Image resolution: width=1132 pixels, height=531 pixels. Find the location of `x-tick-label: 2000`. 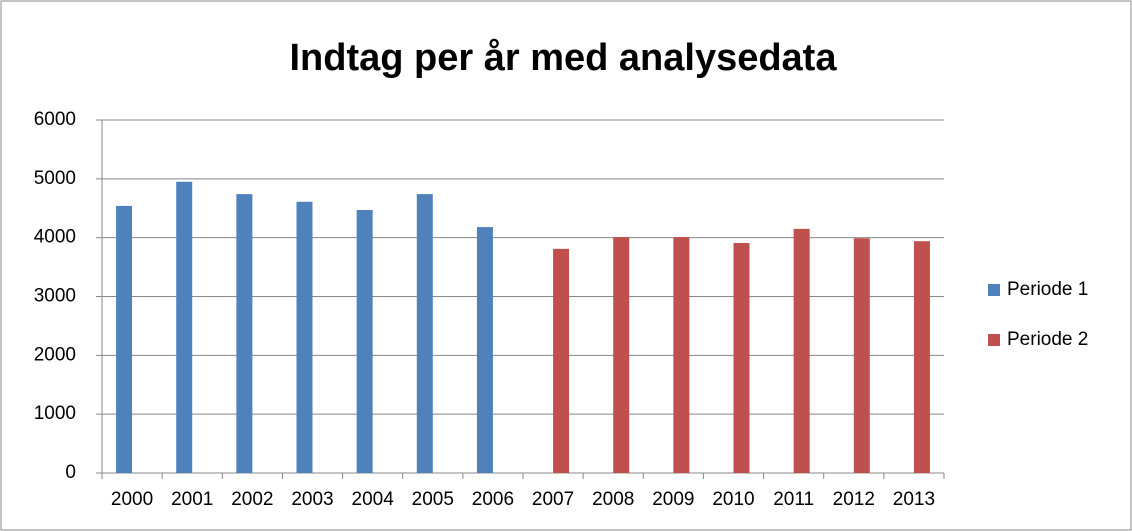

x-tick-label: 2000 is located at coordinates (132, 499).